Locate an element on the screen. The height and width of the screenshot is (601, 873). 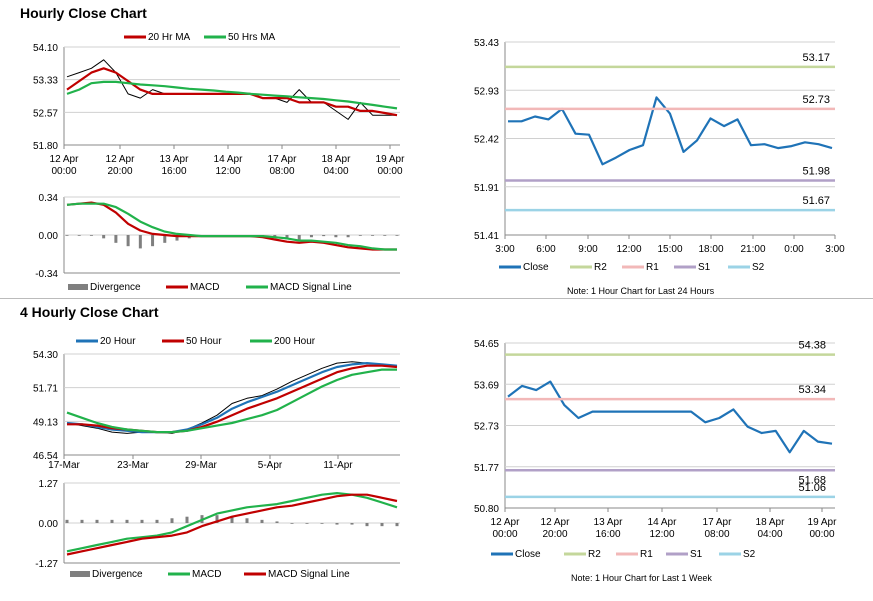
hourly-macd-y-tick-label: -0.34 is located at coordinates (46, 274).